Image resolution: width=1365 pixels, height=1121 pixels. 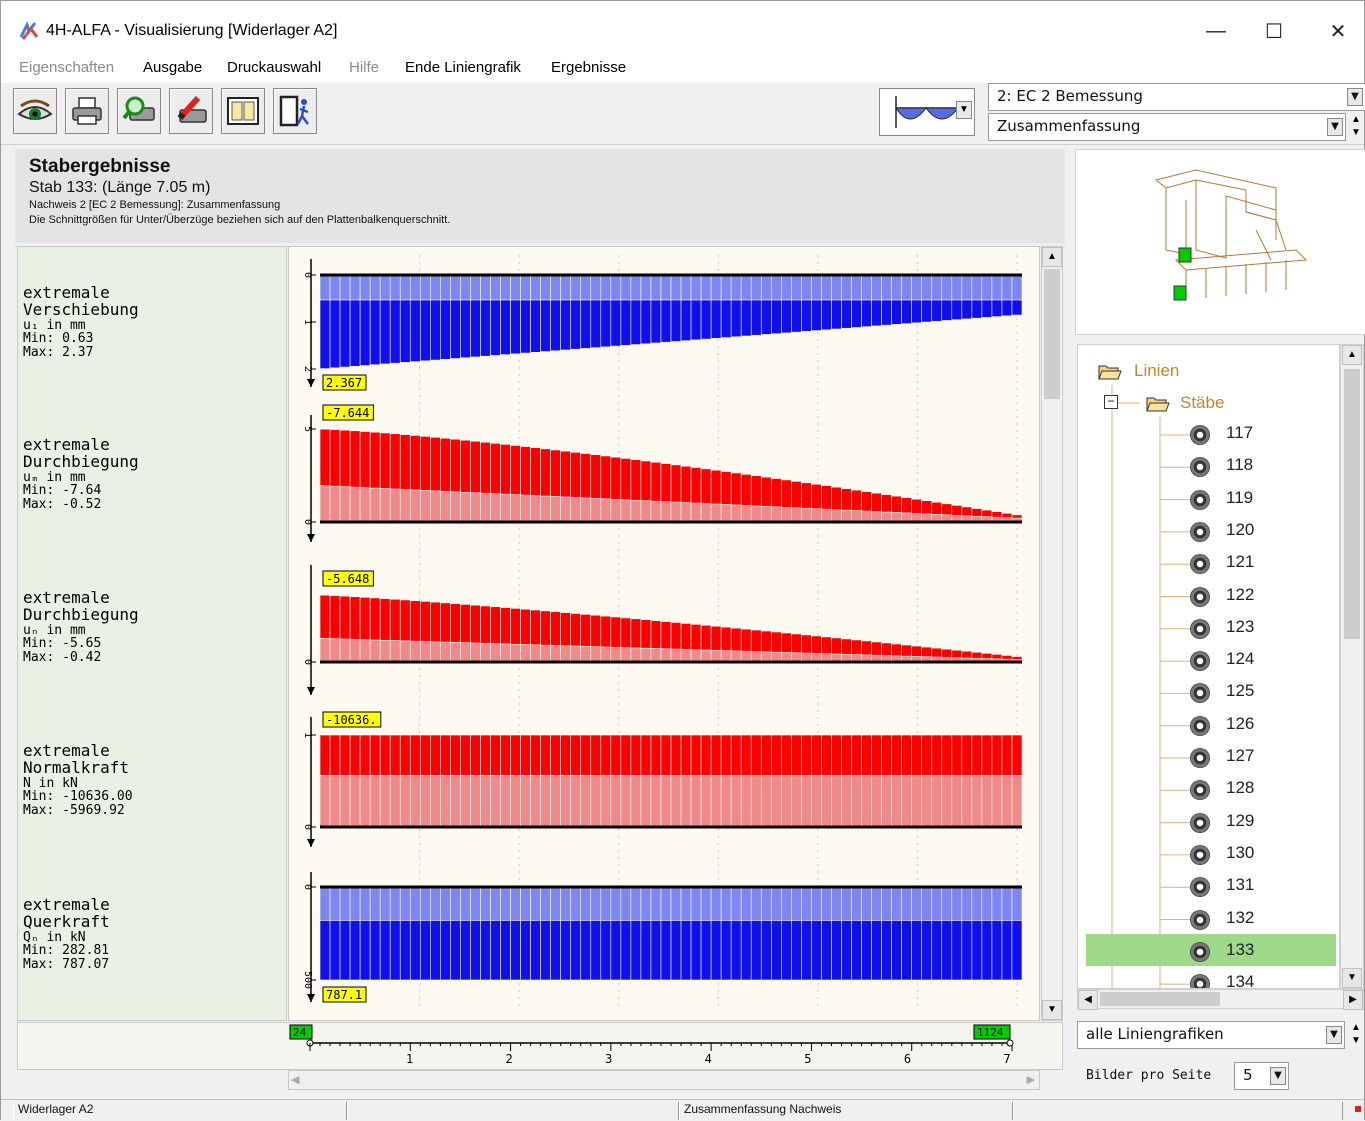 What do you see at coordinates (1111, 402) in the screenshot?
I see `collapse-icon: −` at bounding box center [1111, 402].